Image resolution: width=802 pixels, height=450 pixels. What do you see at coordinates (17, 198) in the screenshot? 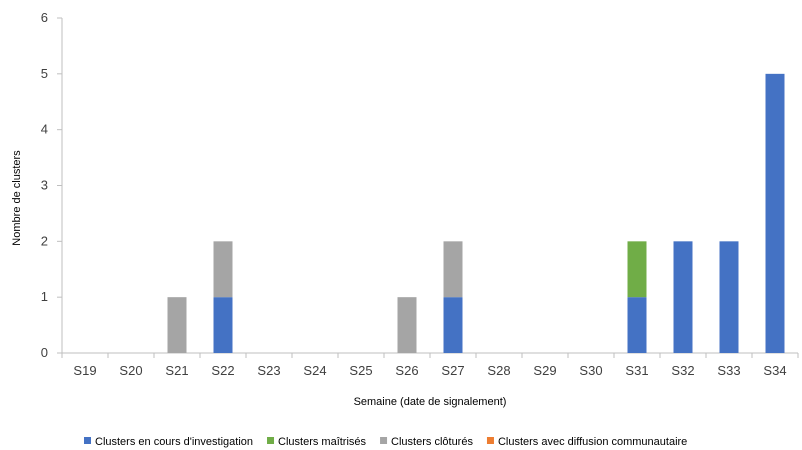
I see `y-axis-title: Nombre de clusters` at bounding box center [17, 198].